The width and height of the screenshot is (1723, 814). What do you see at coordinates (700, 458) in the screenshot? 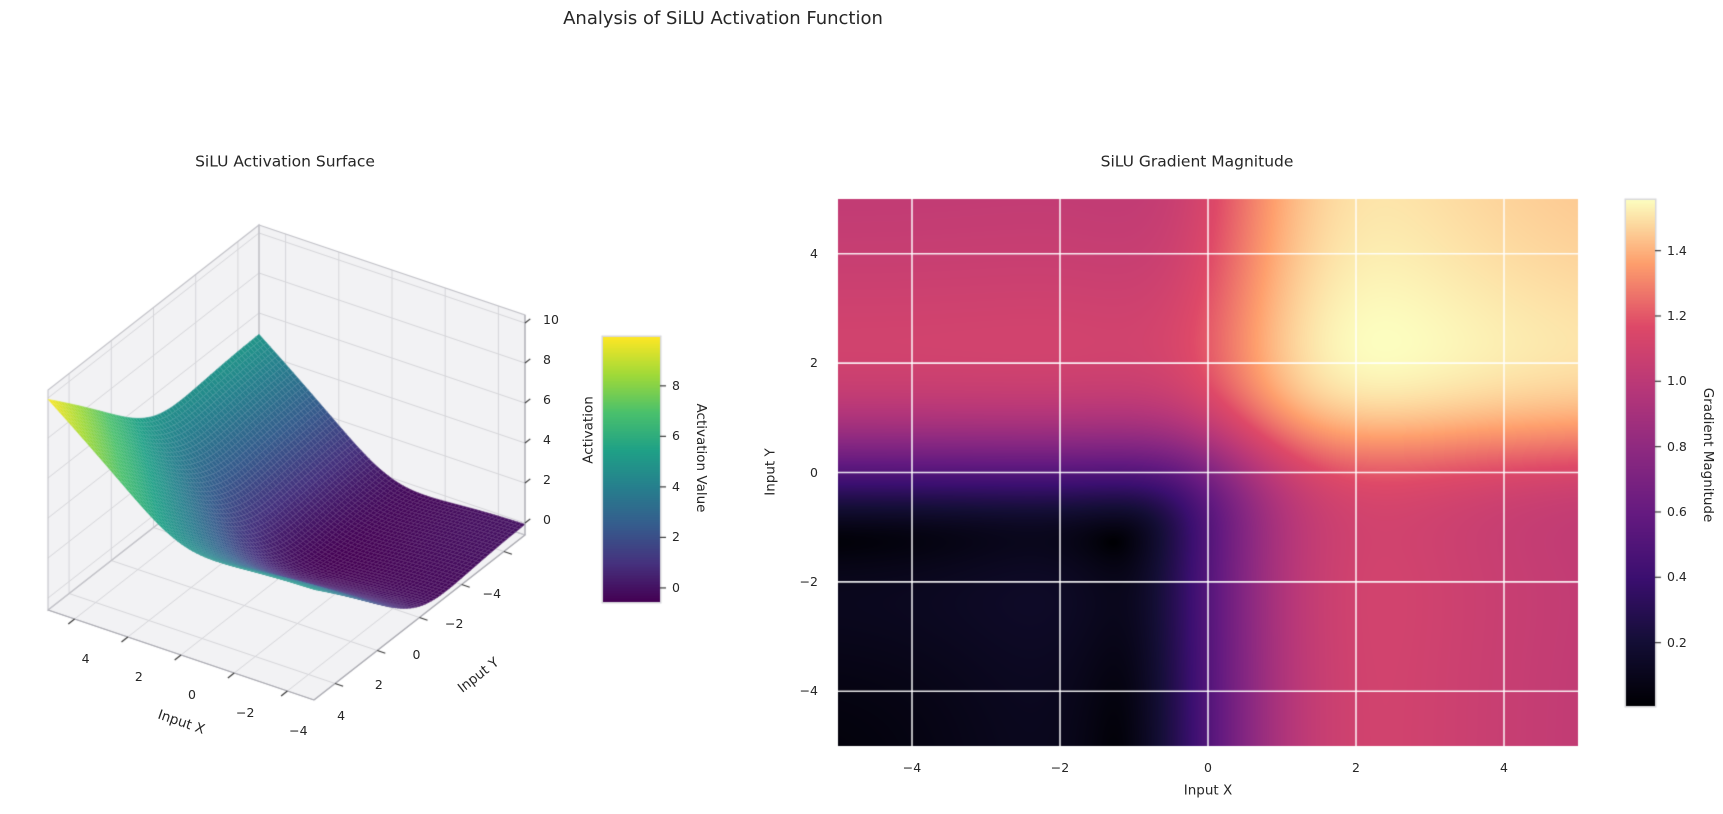
I see `surface-colorbar-label: Activation Value` at bounding box center [700, 458].